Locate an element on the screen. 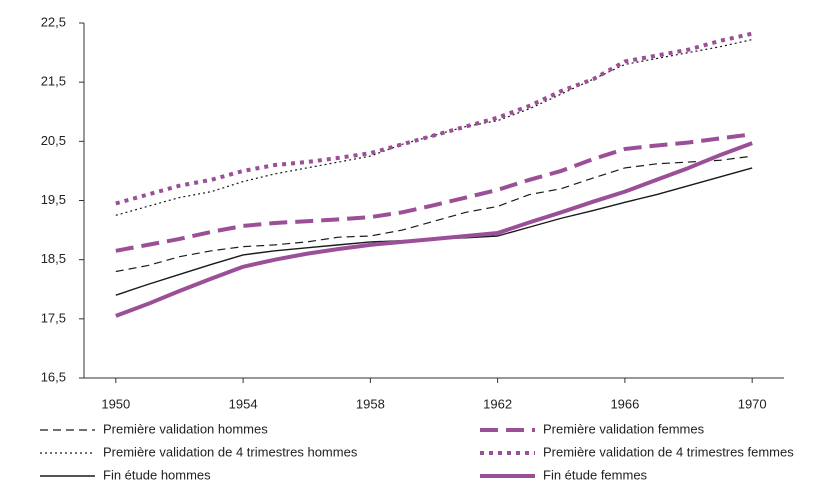 Image resolution: width=814 pixels, height=486 pixels. legend-label: Fin étude hommes is located at coordinates (157, 474).